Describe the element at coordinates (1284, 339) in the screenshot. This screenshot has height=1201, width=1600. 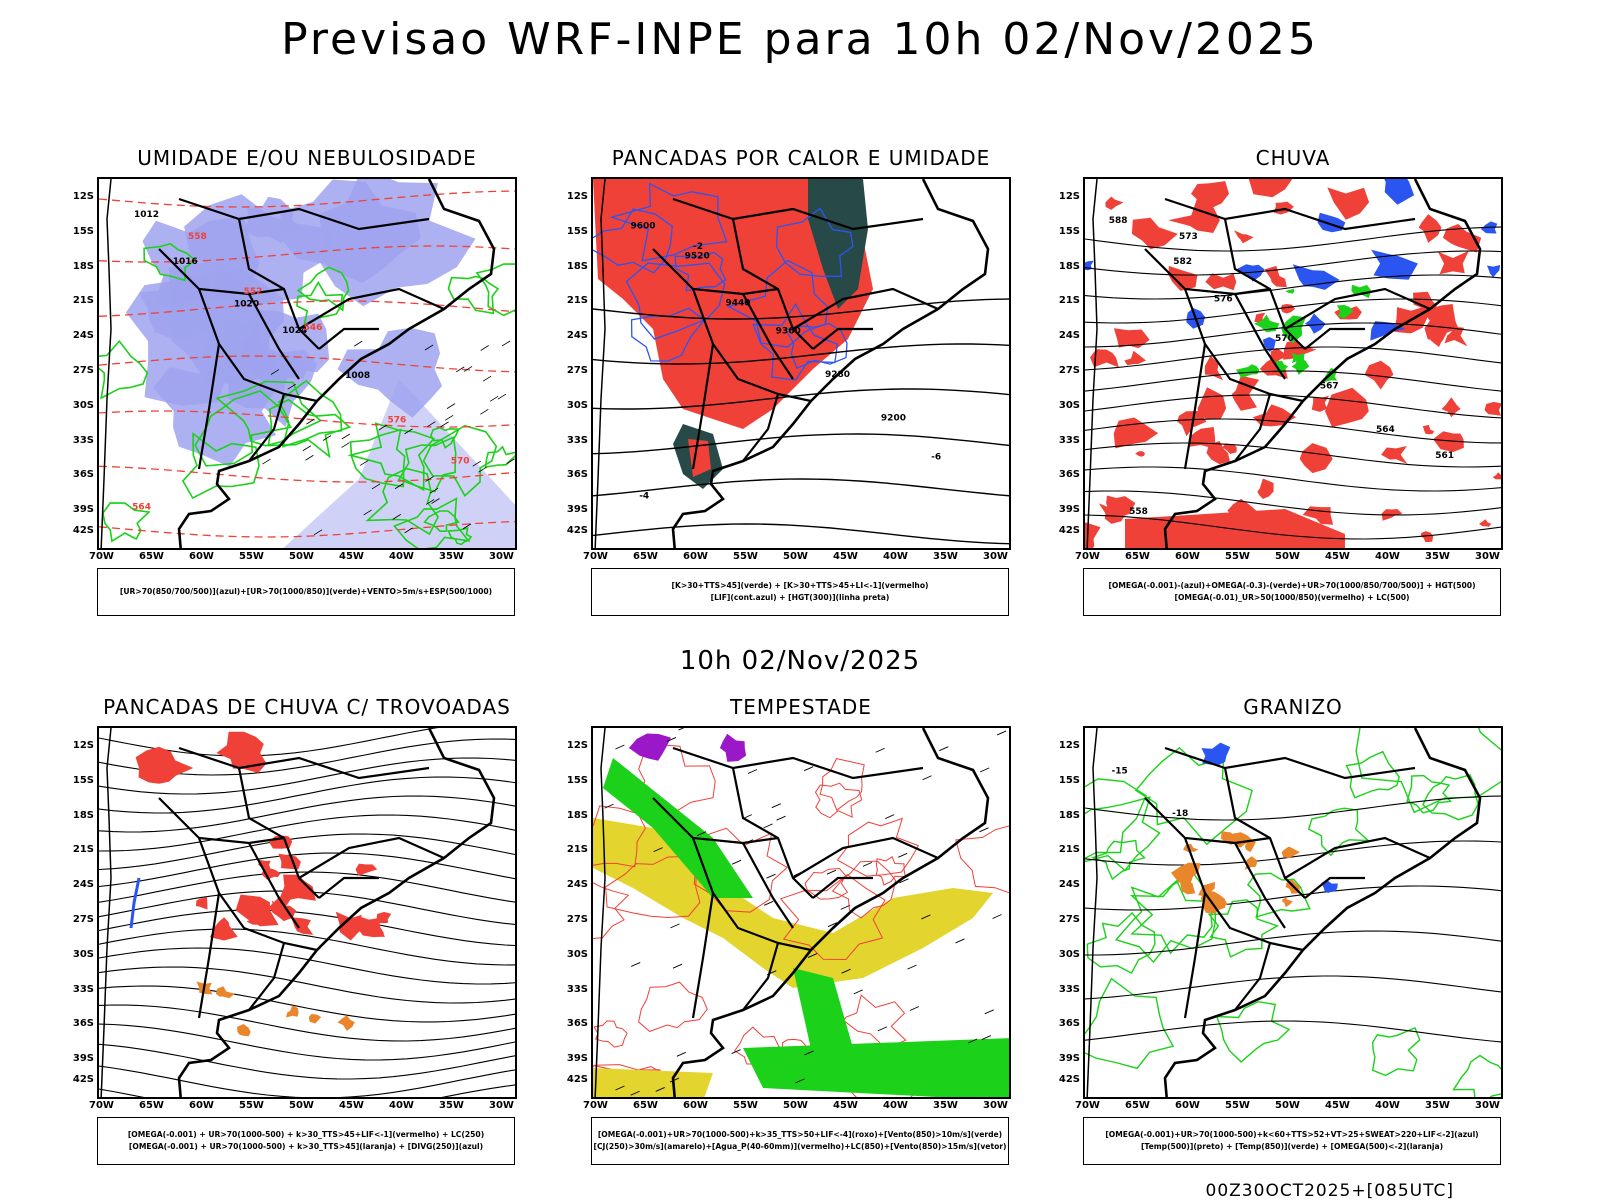
I see `contour-label: 570` at that location.